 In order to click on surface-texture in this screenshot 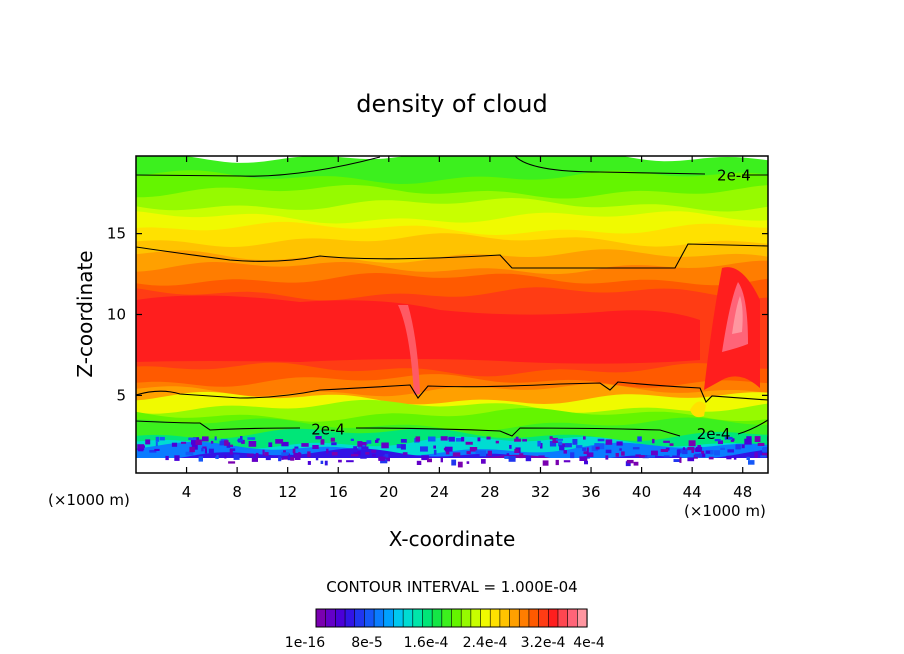, I will do `click(452, 452)`.